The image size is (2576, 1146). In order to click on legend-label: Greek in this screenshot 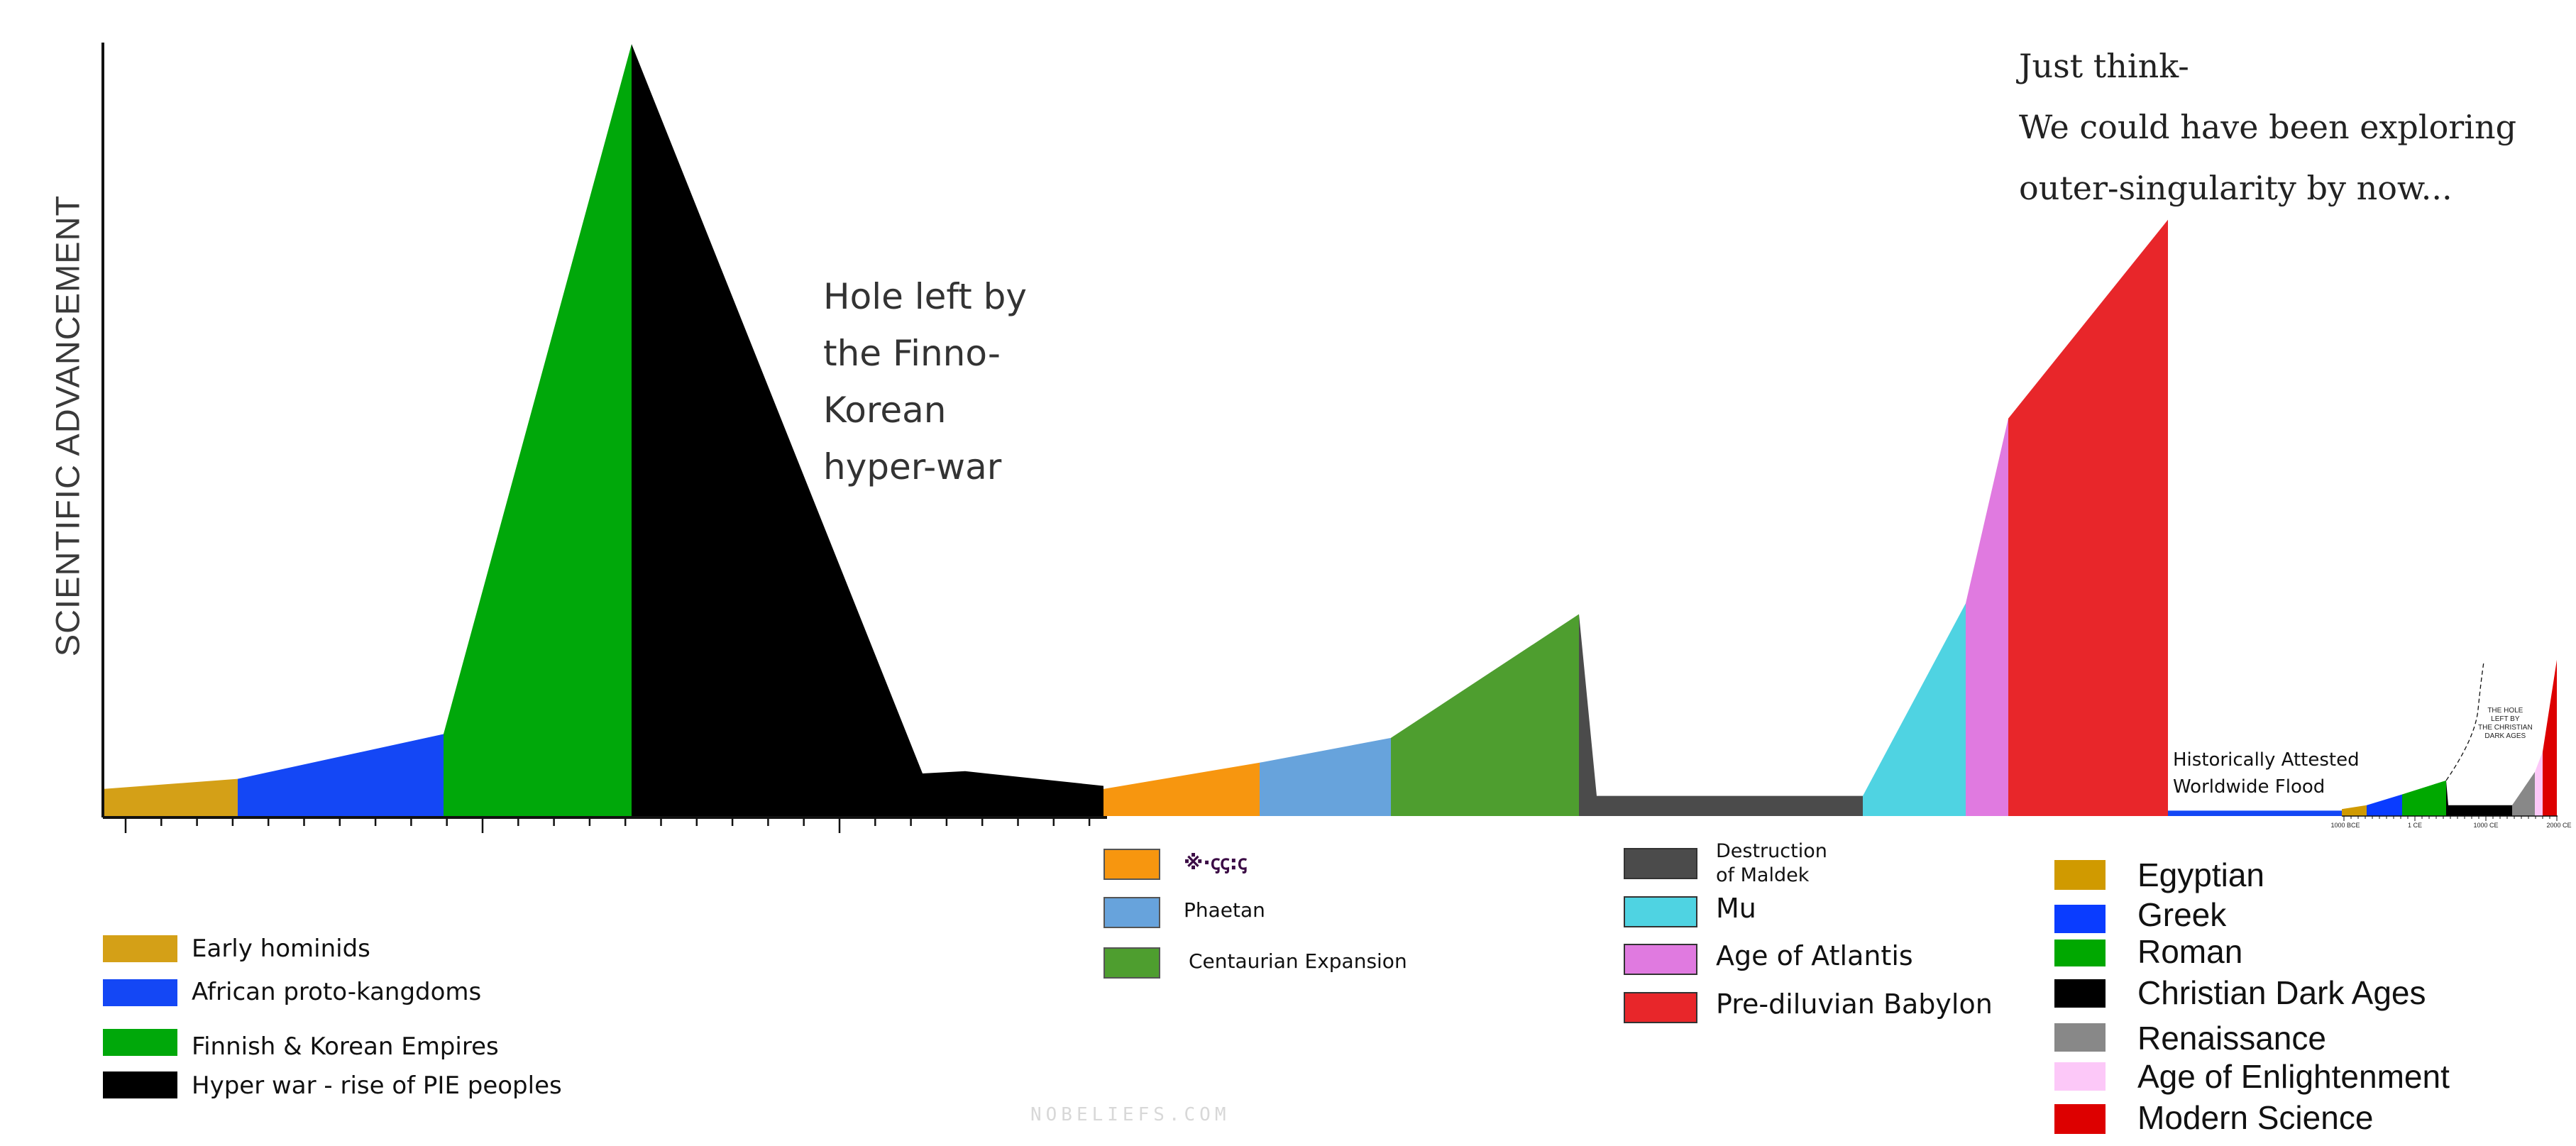, I will do `click(2182, 915)`.